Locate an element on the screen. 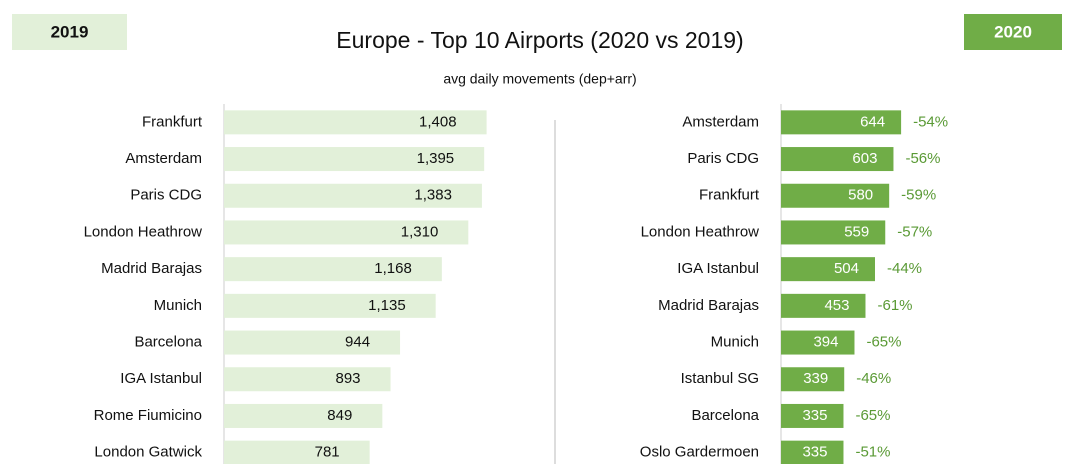 Image resolution: width=1076 pixels, height=464 pixels. value-label: 504 is located at coordinates (846, 268).